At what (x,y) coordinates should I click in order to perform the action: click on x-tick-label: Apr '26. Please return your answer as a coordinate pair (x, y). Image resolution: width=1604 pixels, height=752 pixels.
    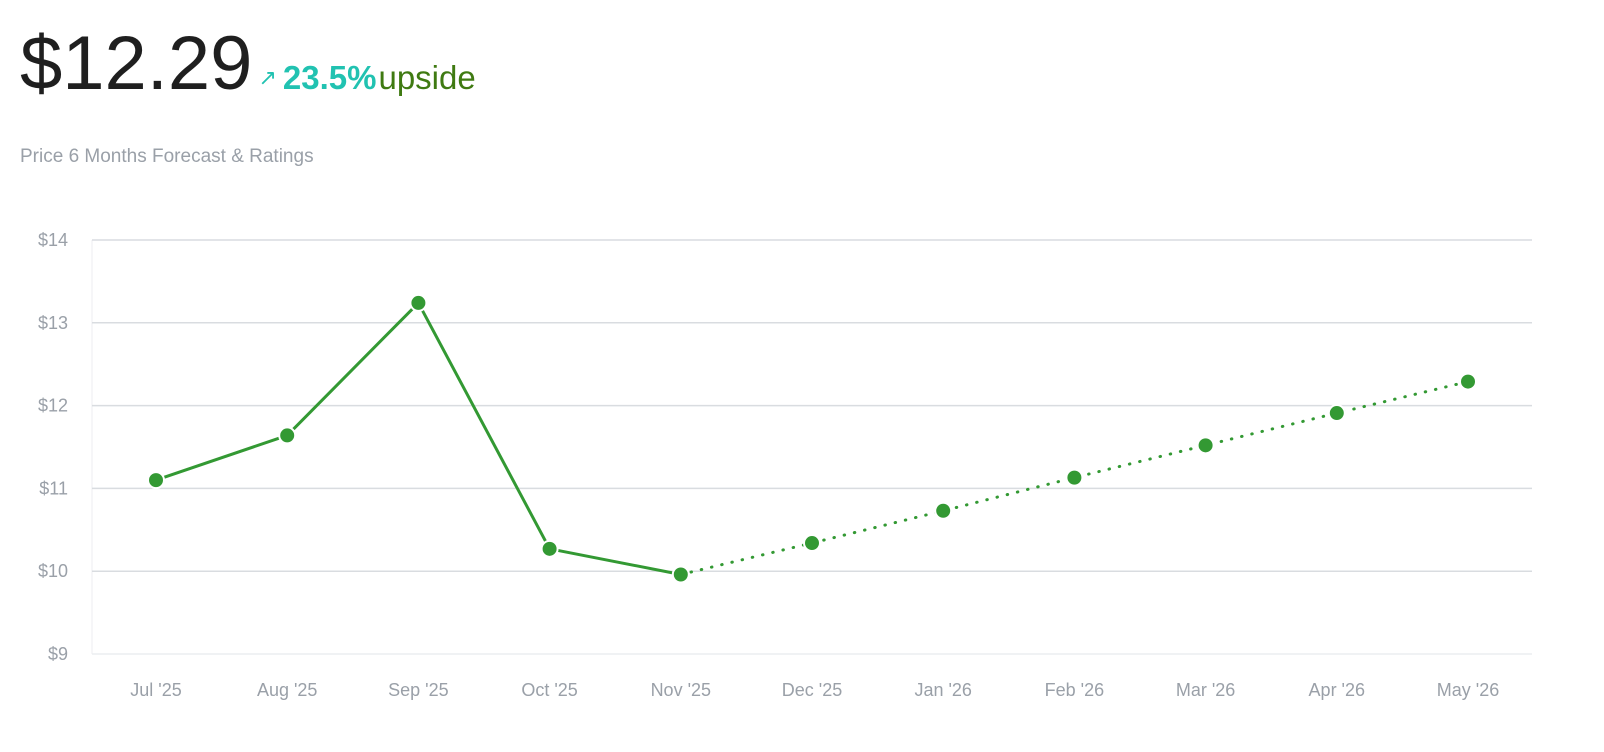
    Looking at the image, I should click on (1337, 690).